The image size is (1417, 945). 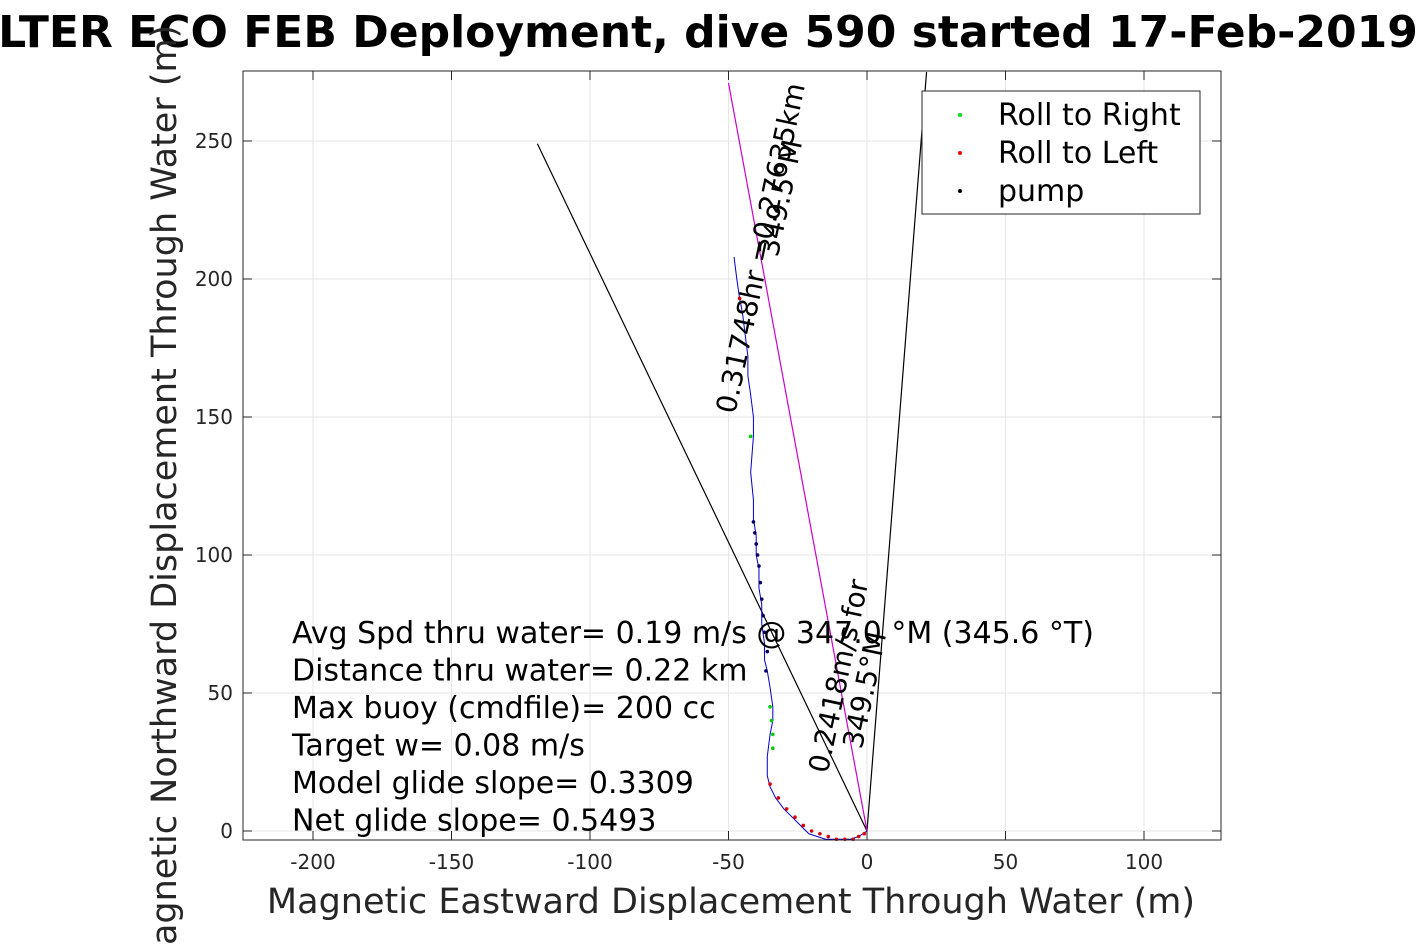 What do you see at coordinates (960, 153) in the screenshot?
I see `legend-marker-roll-left` at bounding box center [960, 153].